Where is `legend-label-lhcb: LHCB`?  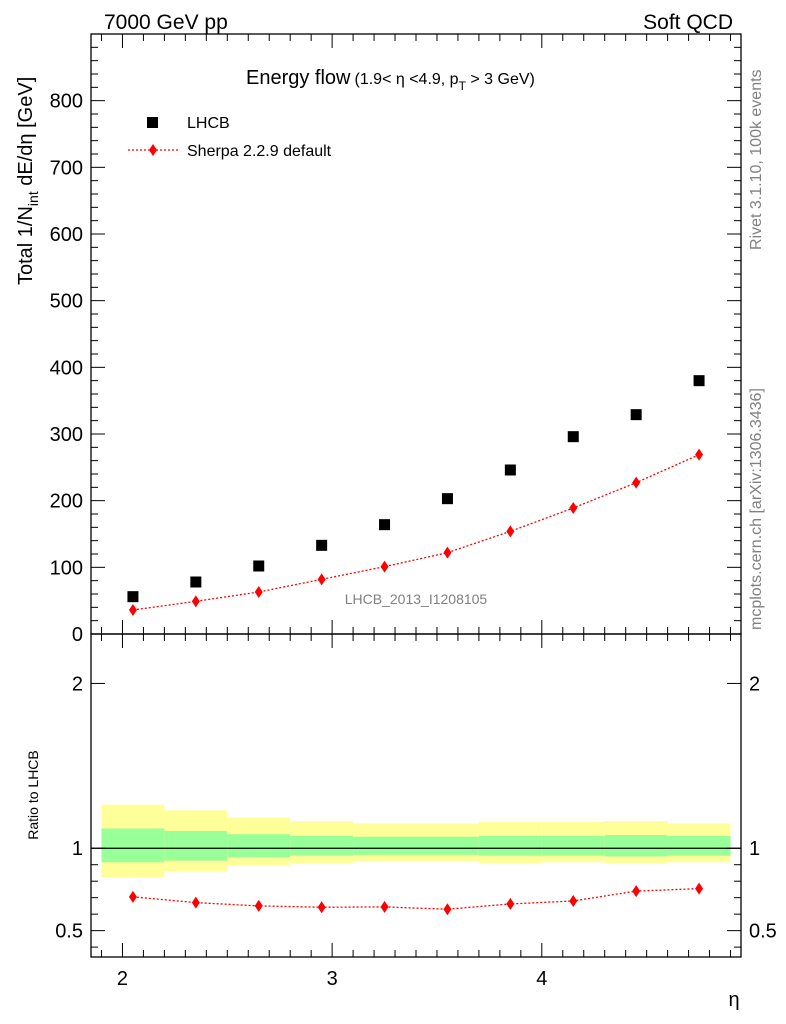 legend-label-lhcb: LHCB is located at coordinates (208, 123).